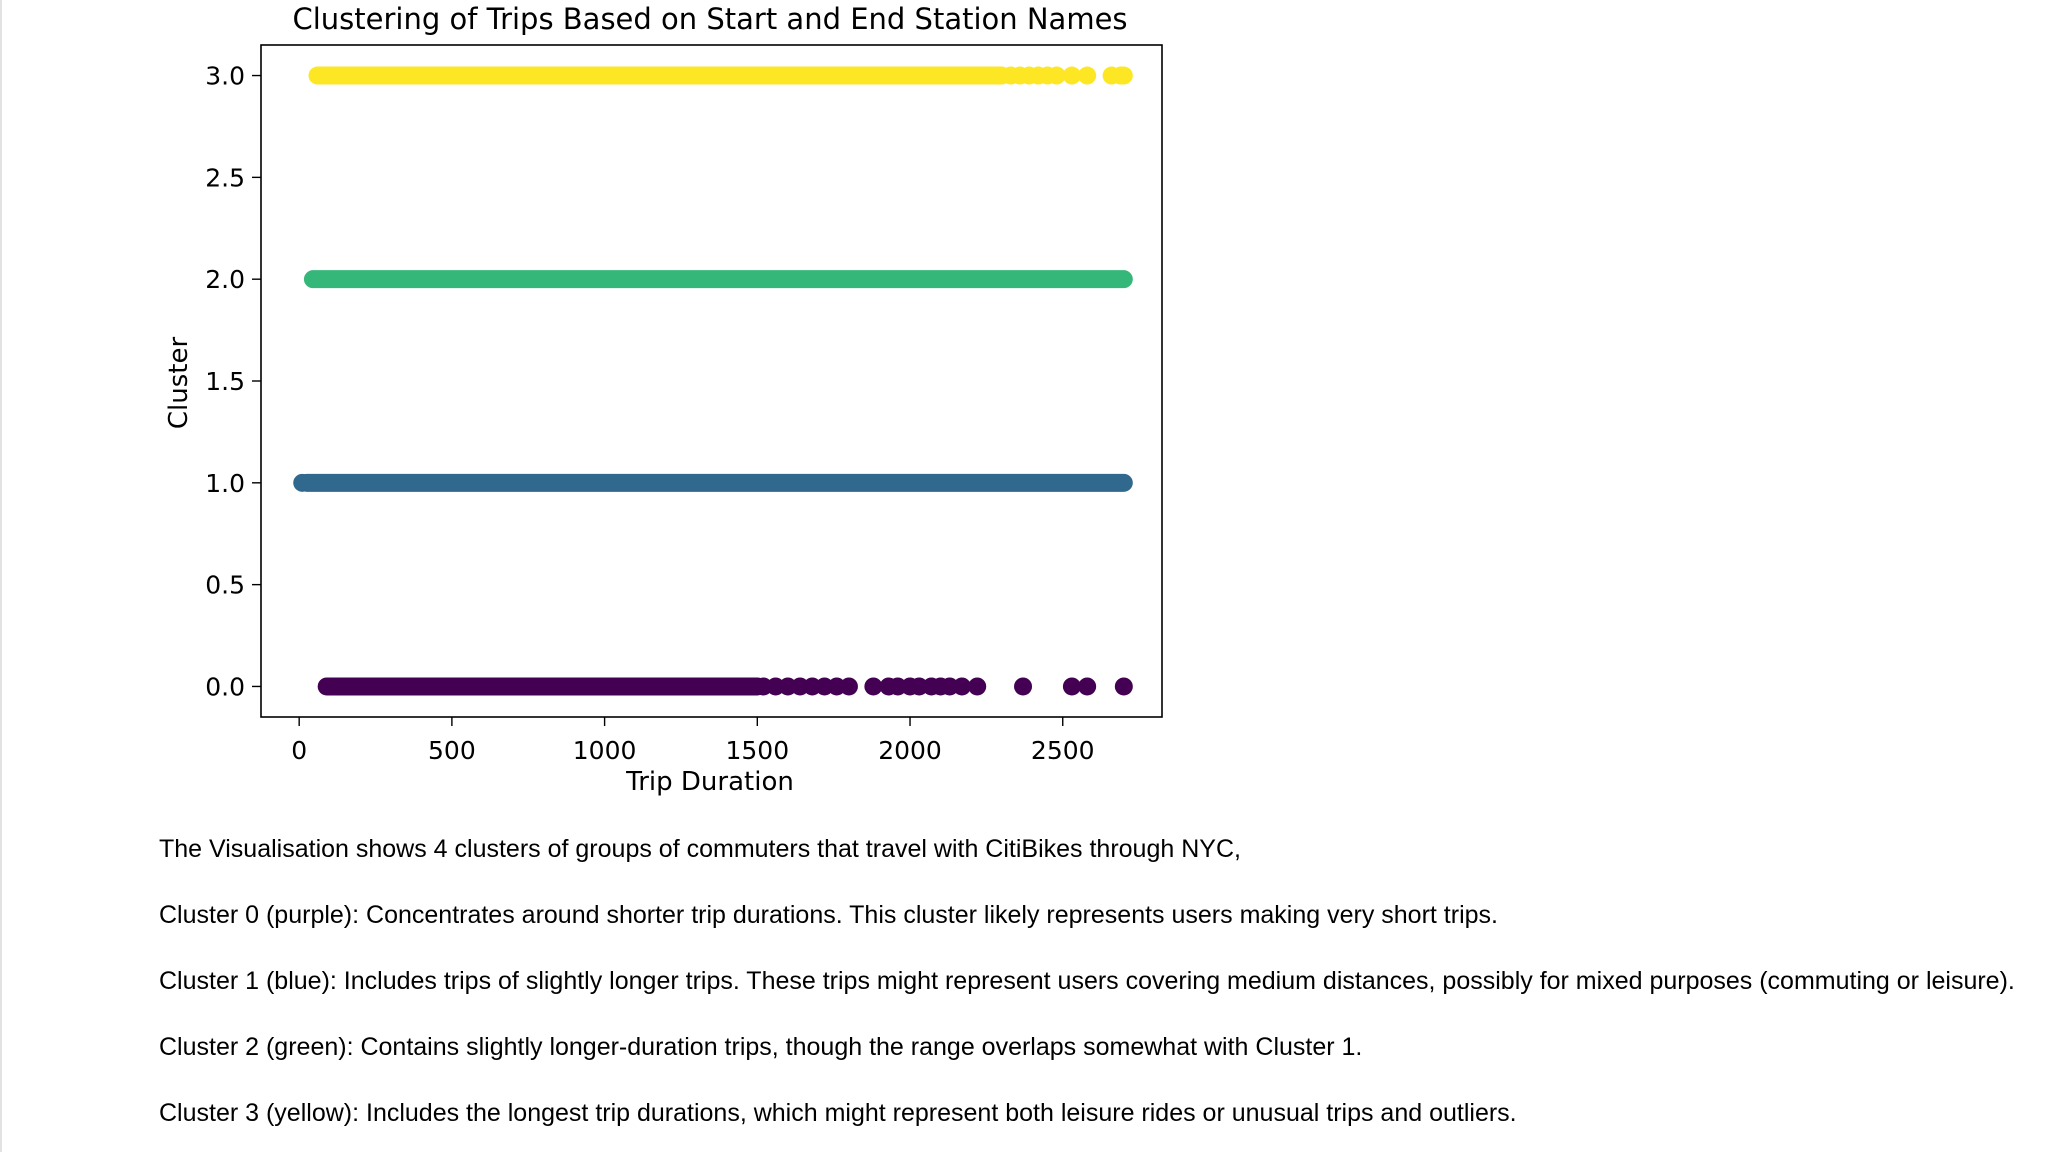 The width and height of the screenshot is (2072, 1152). What do you see at coordinates (758, 750) in the screenshot?
I see `x-tick-label: 1500` at bounding box center [758, 750].